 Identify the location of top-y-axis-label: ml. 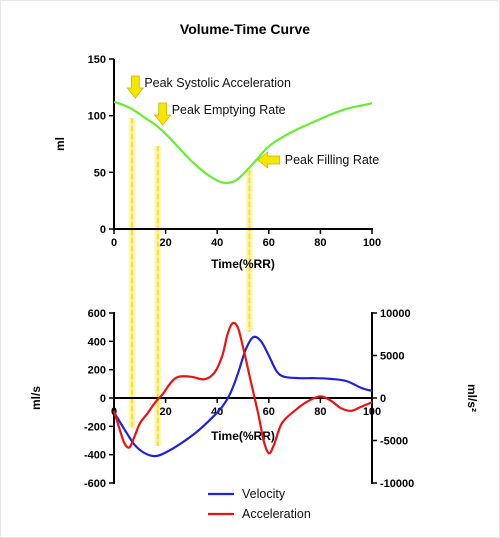
(60, 144).